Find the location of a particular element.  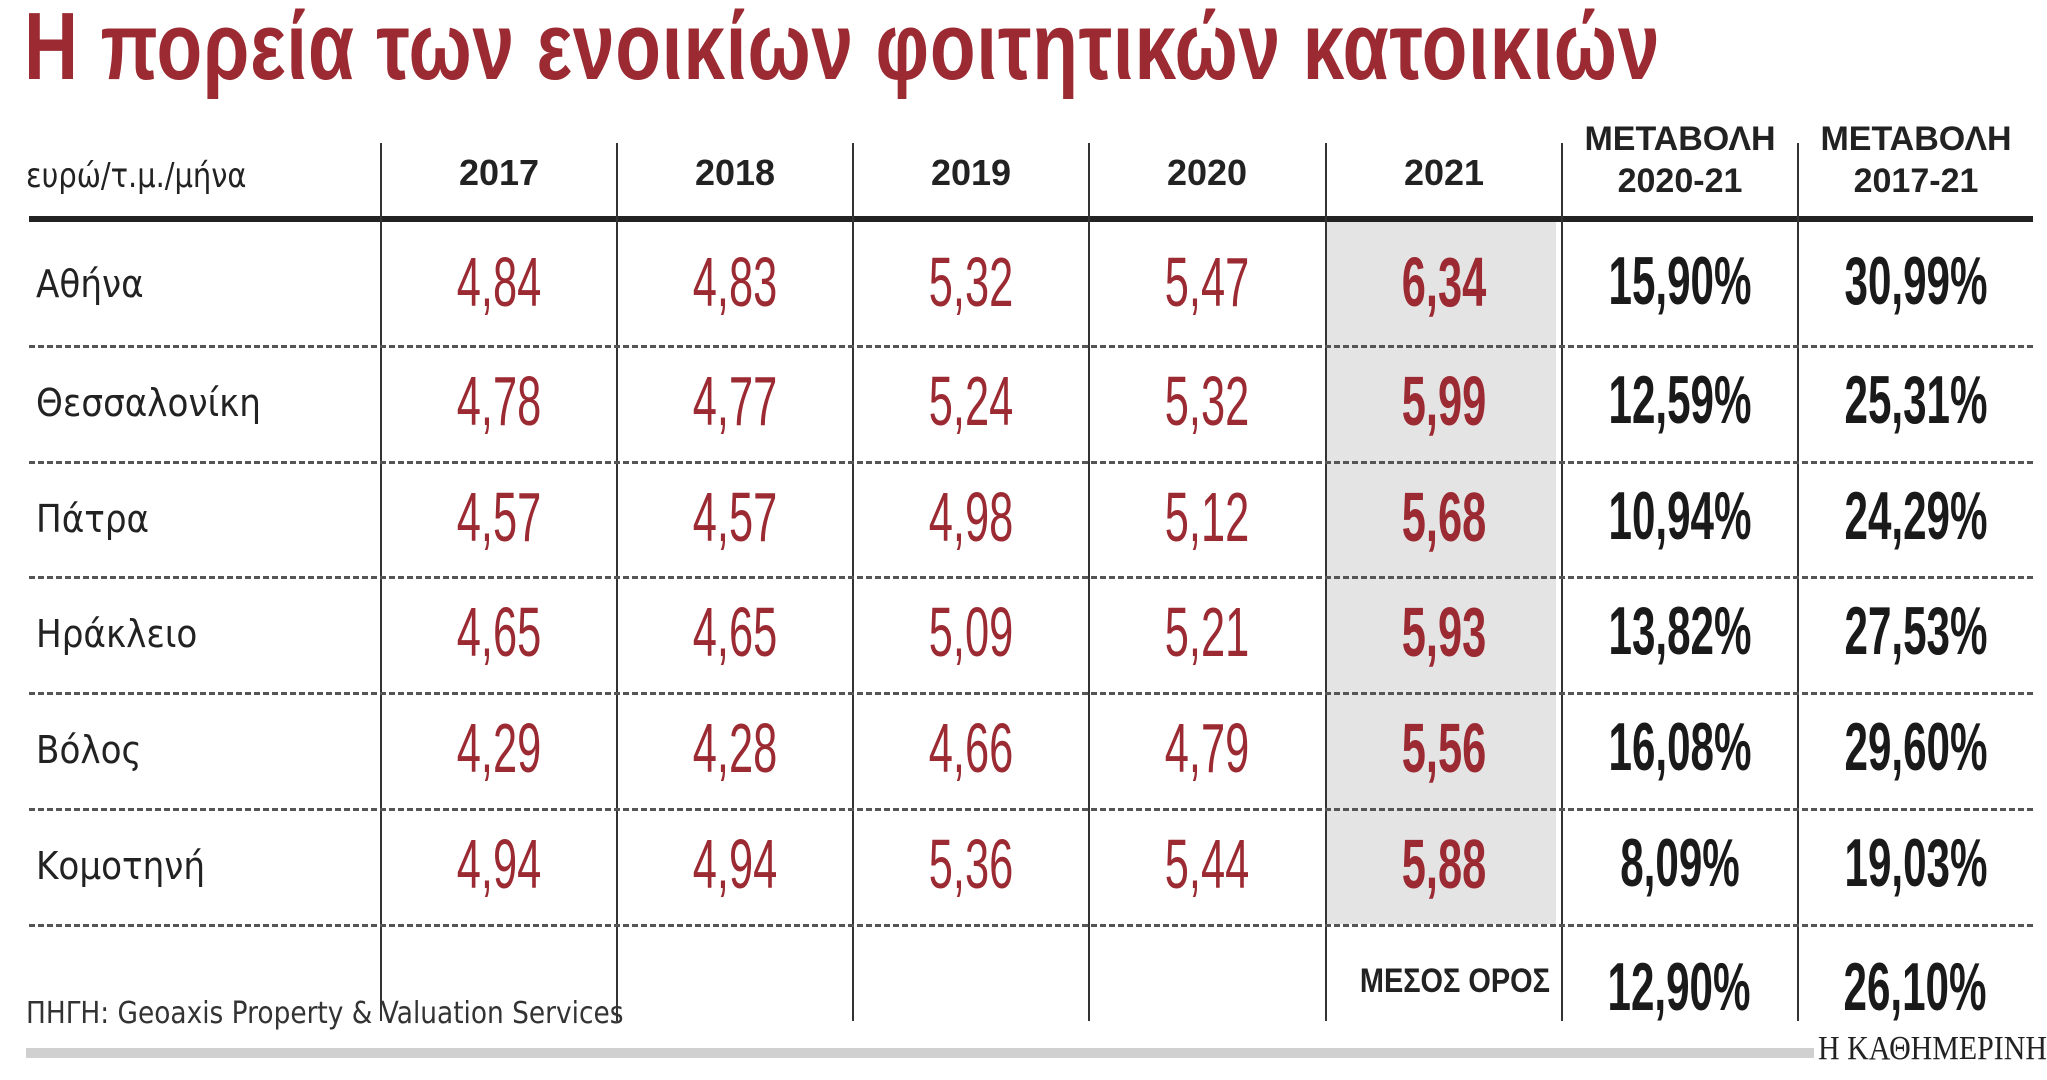

row-value-2017: 4,84 is located at coordinates (499, 281).